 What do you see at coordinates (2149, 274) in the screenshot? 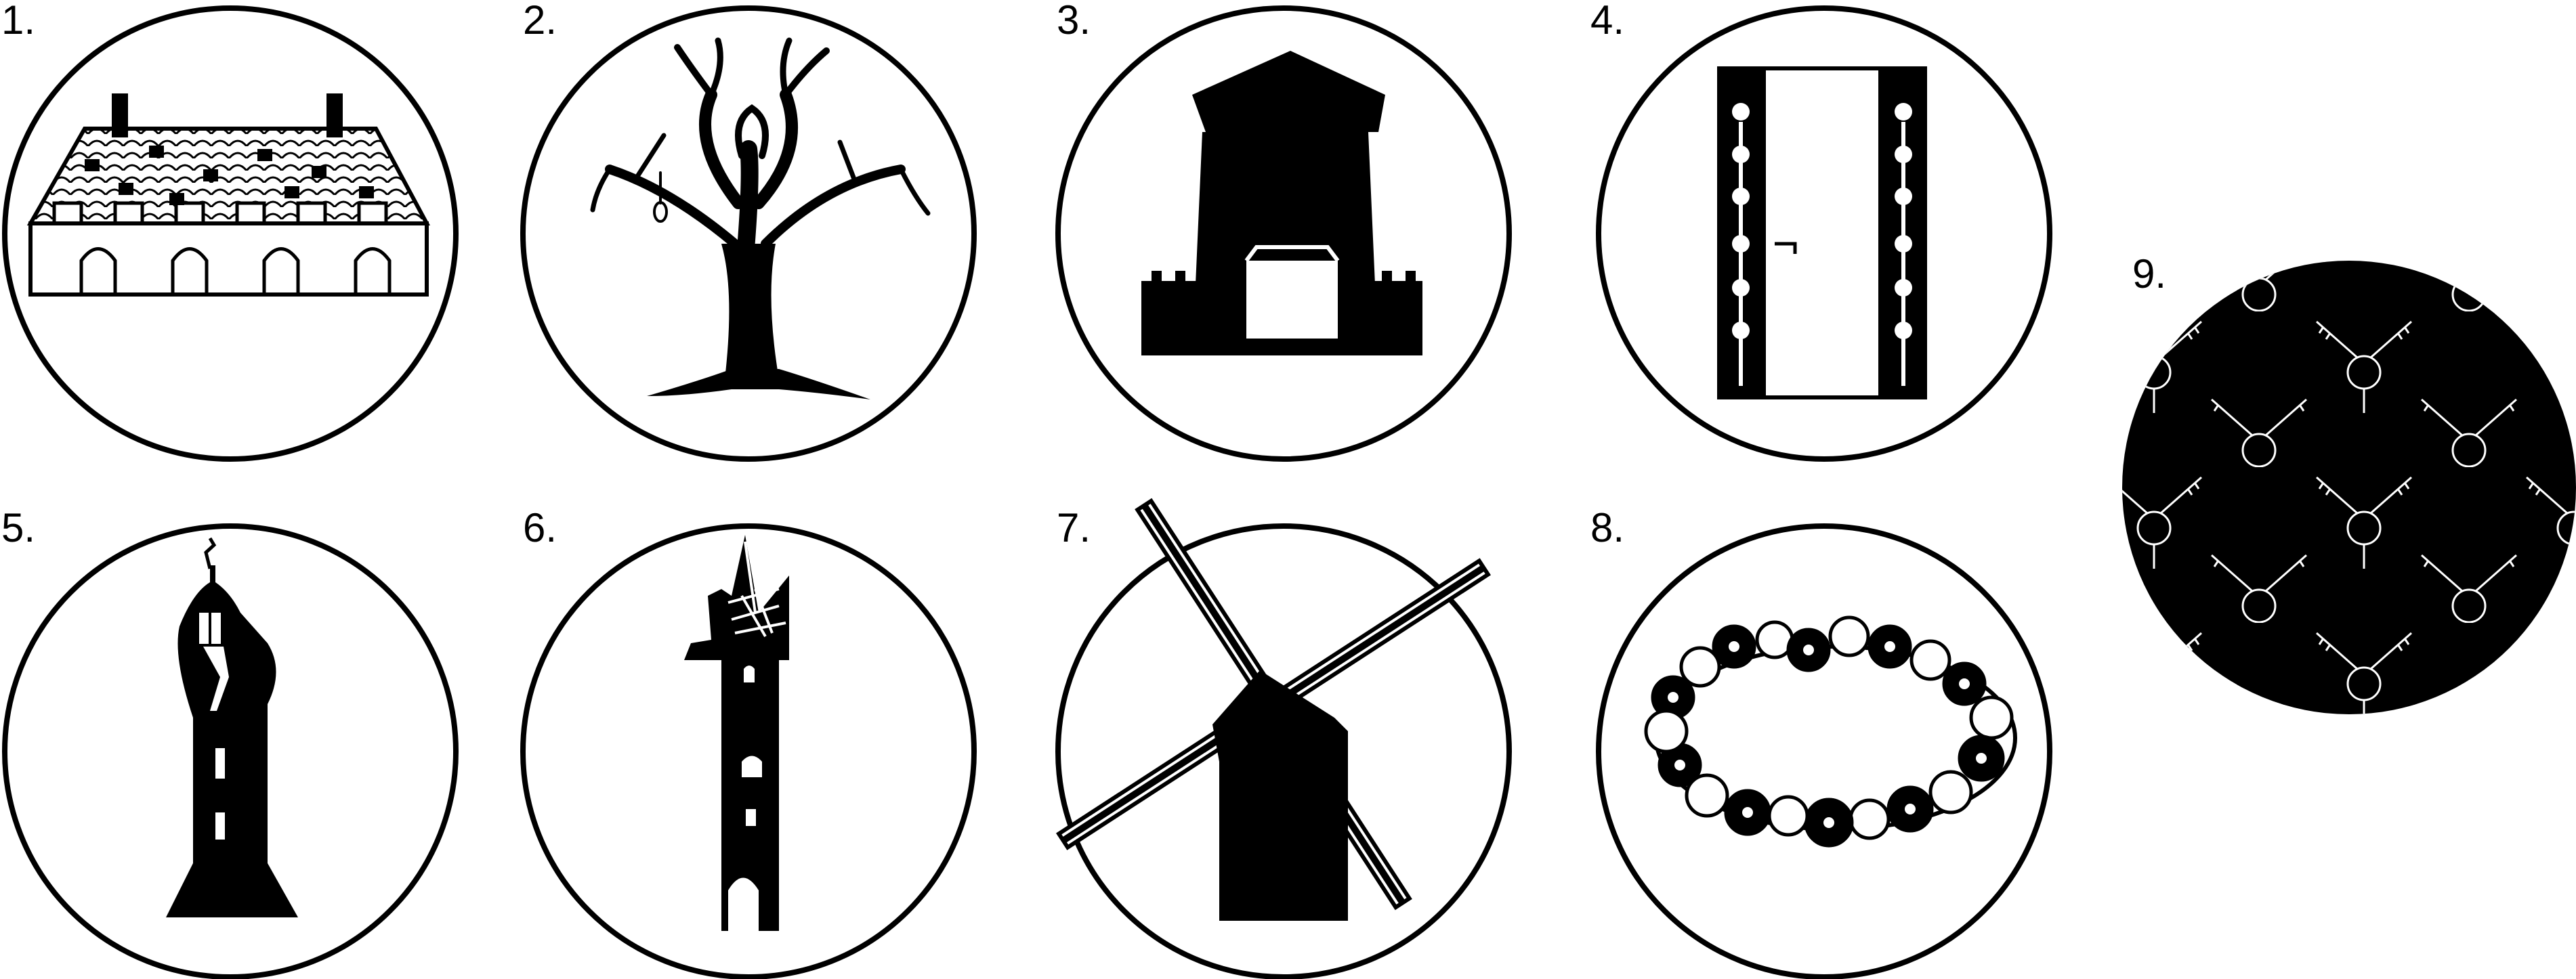
I see `emblem-number-9: 9.` at bounding box center [2149, 274].